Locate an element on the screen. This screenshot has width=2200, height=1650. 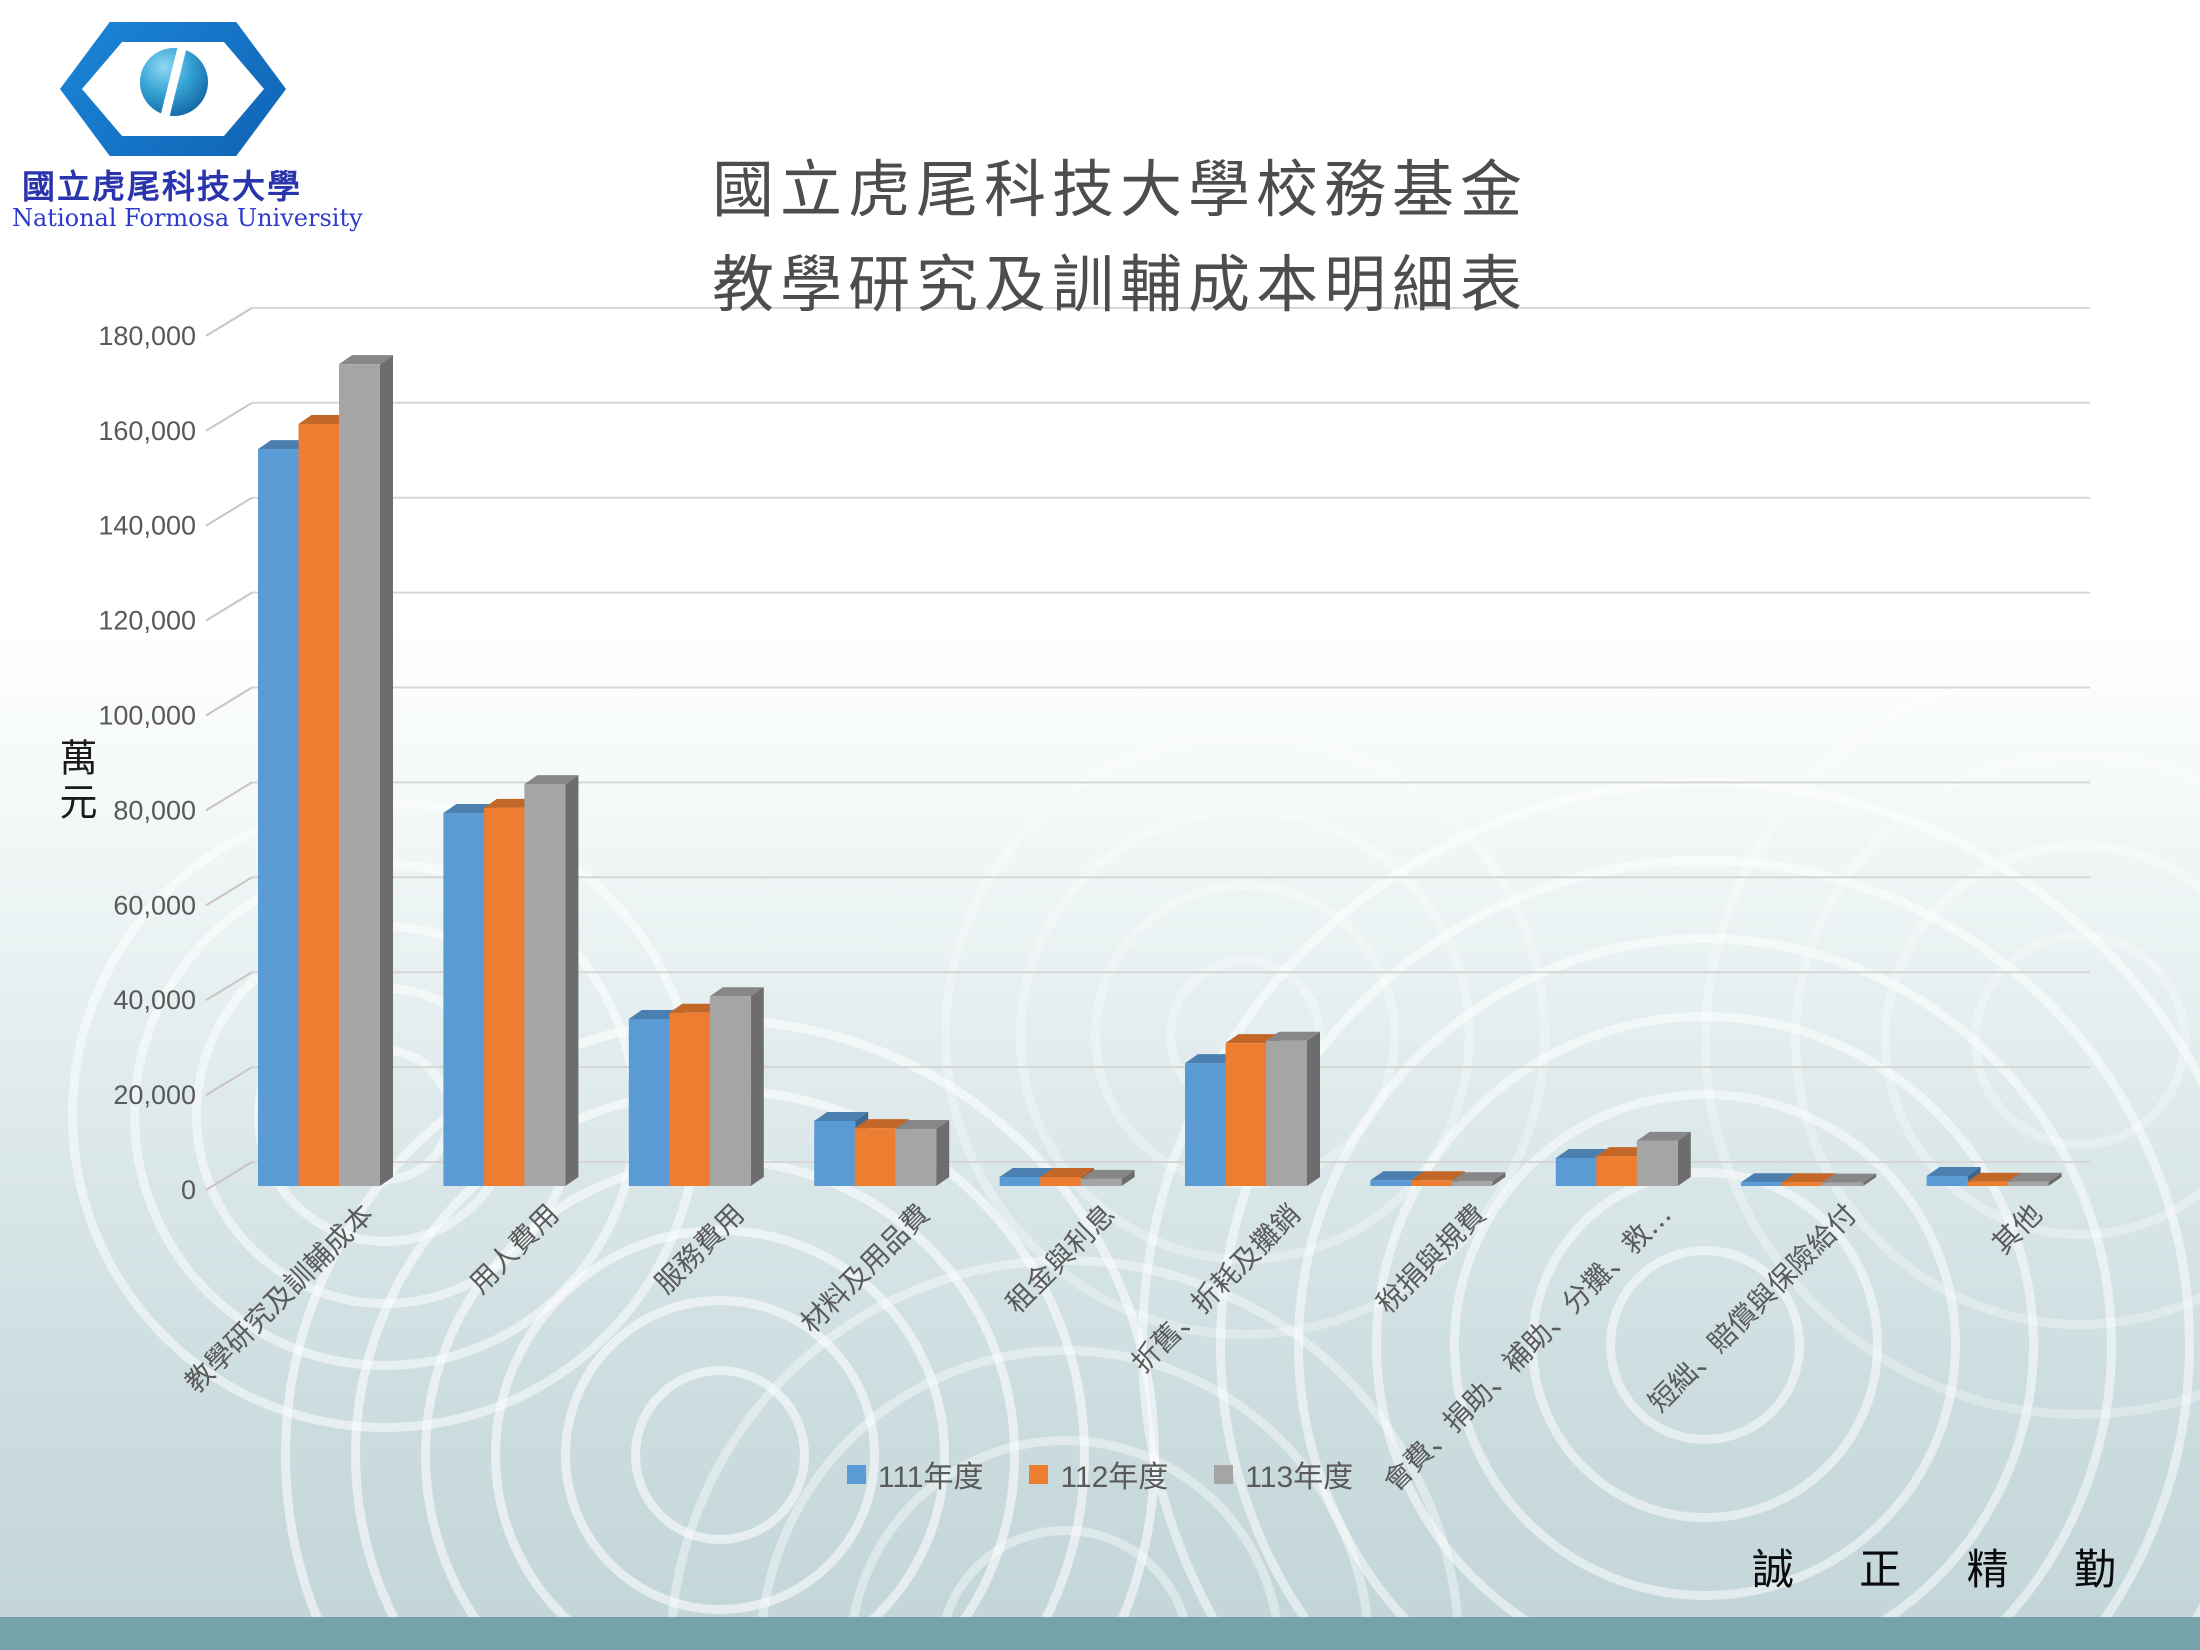
x-category-label: 折舊、折耗及攤銷 is located at coordinates (1216, 1289).